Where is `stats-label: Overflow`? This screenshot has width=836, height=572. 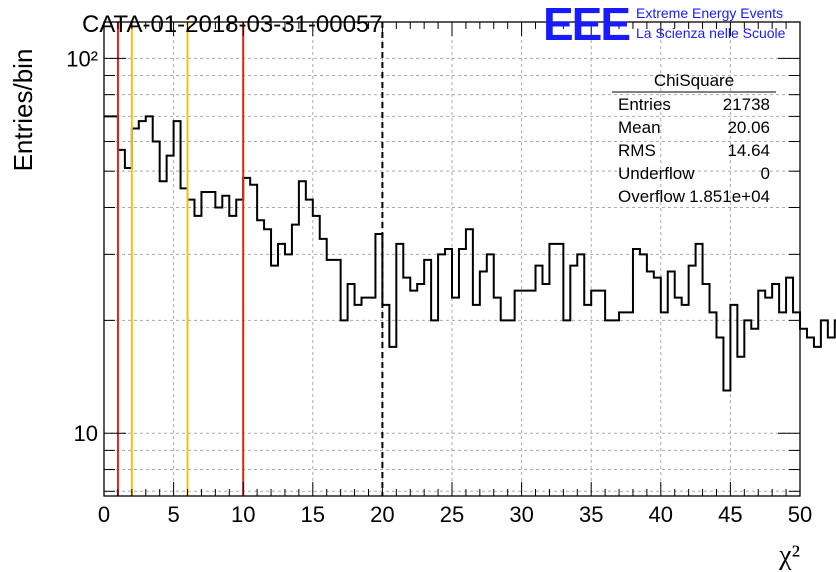
stats-label: Overflow is located at coordinates (652, 196).